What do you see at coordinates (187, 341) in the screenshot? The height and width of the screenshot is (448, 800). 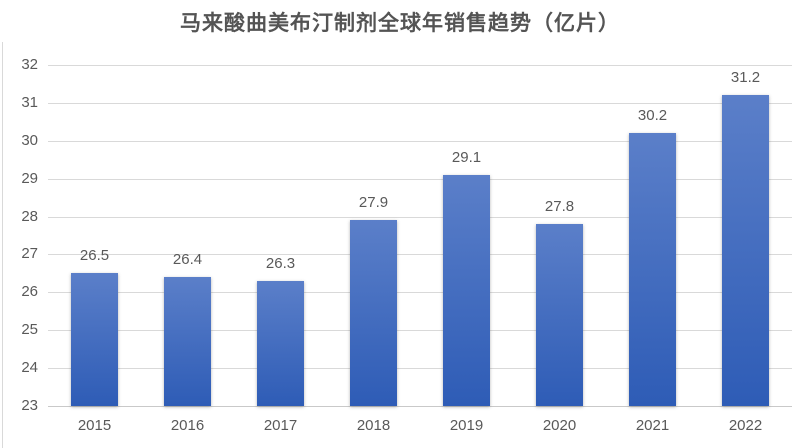 I see `bar-2016` at bounding box center [187, 341].